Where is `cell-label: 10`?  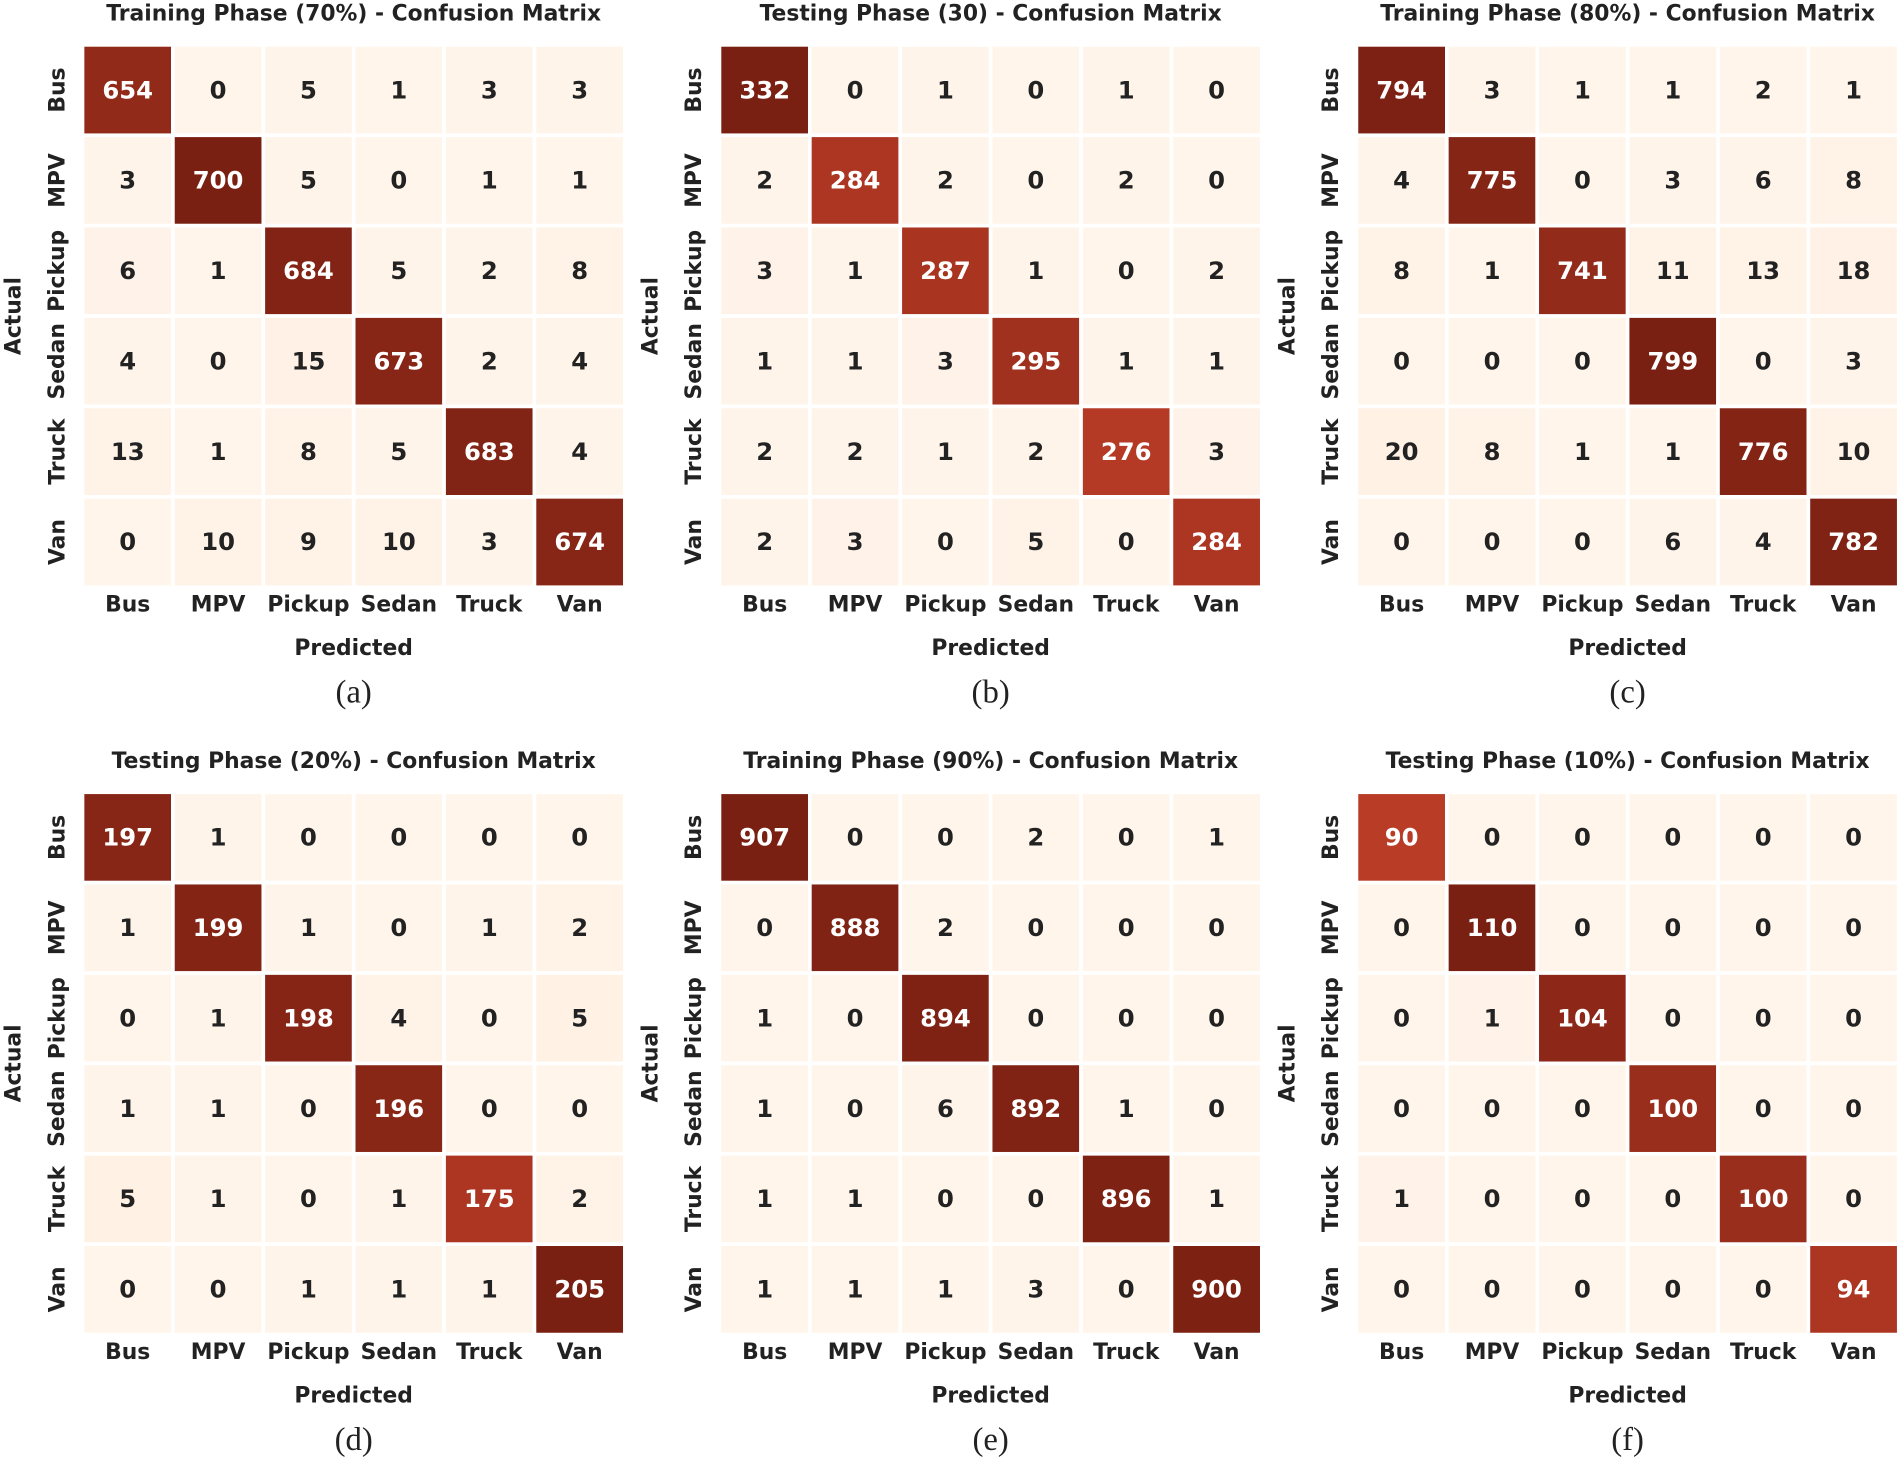 cell-label: 10 is located at coordinates (1854, 451).